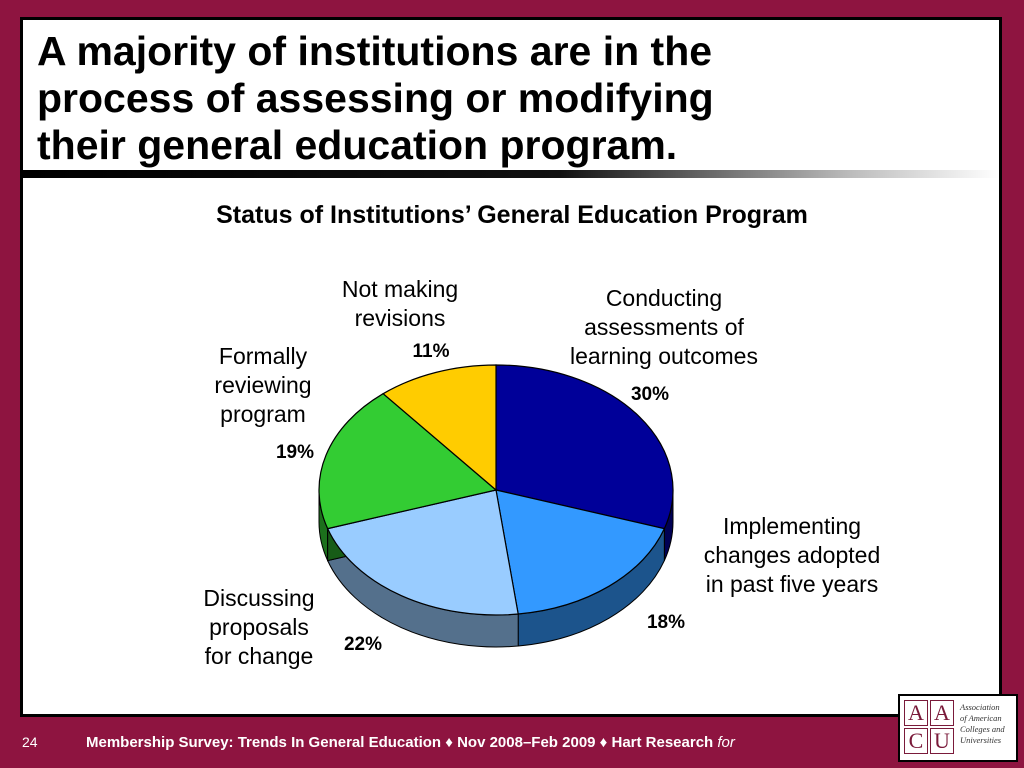  I want to click on title-line-2: process of assessing or modifying, so click(375, 98).